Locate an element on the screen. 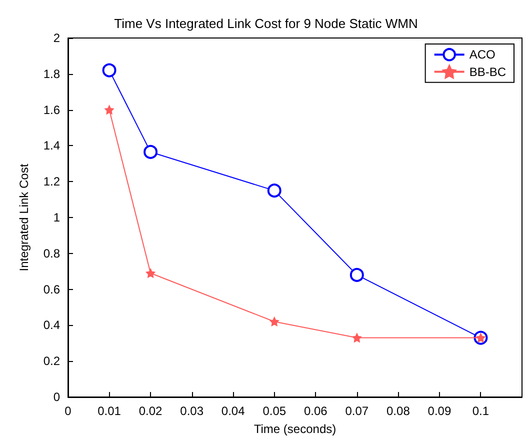 The image size is (532, 448). y-tick-label: 1.4 is located at coordinates (51, 145).